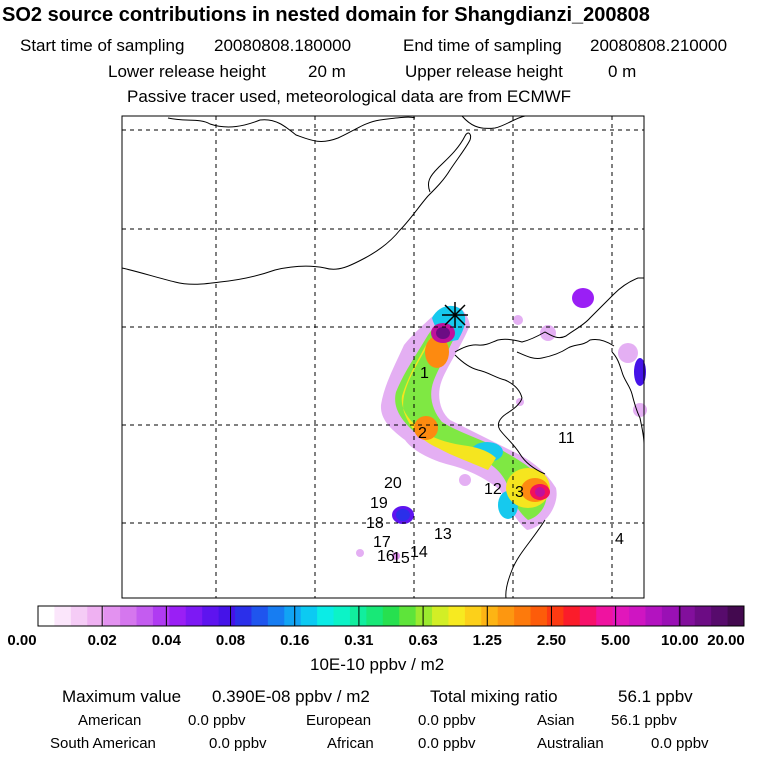 The width and height of the screenshot is (768, 768). What do you see at coordinates (616, 640) in the screenshot?
I see `colorbar-tick-label: 5.00` at bounding box center [616, 640].